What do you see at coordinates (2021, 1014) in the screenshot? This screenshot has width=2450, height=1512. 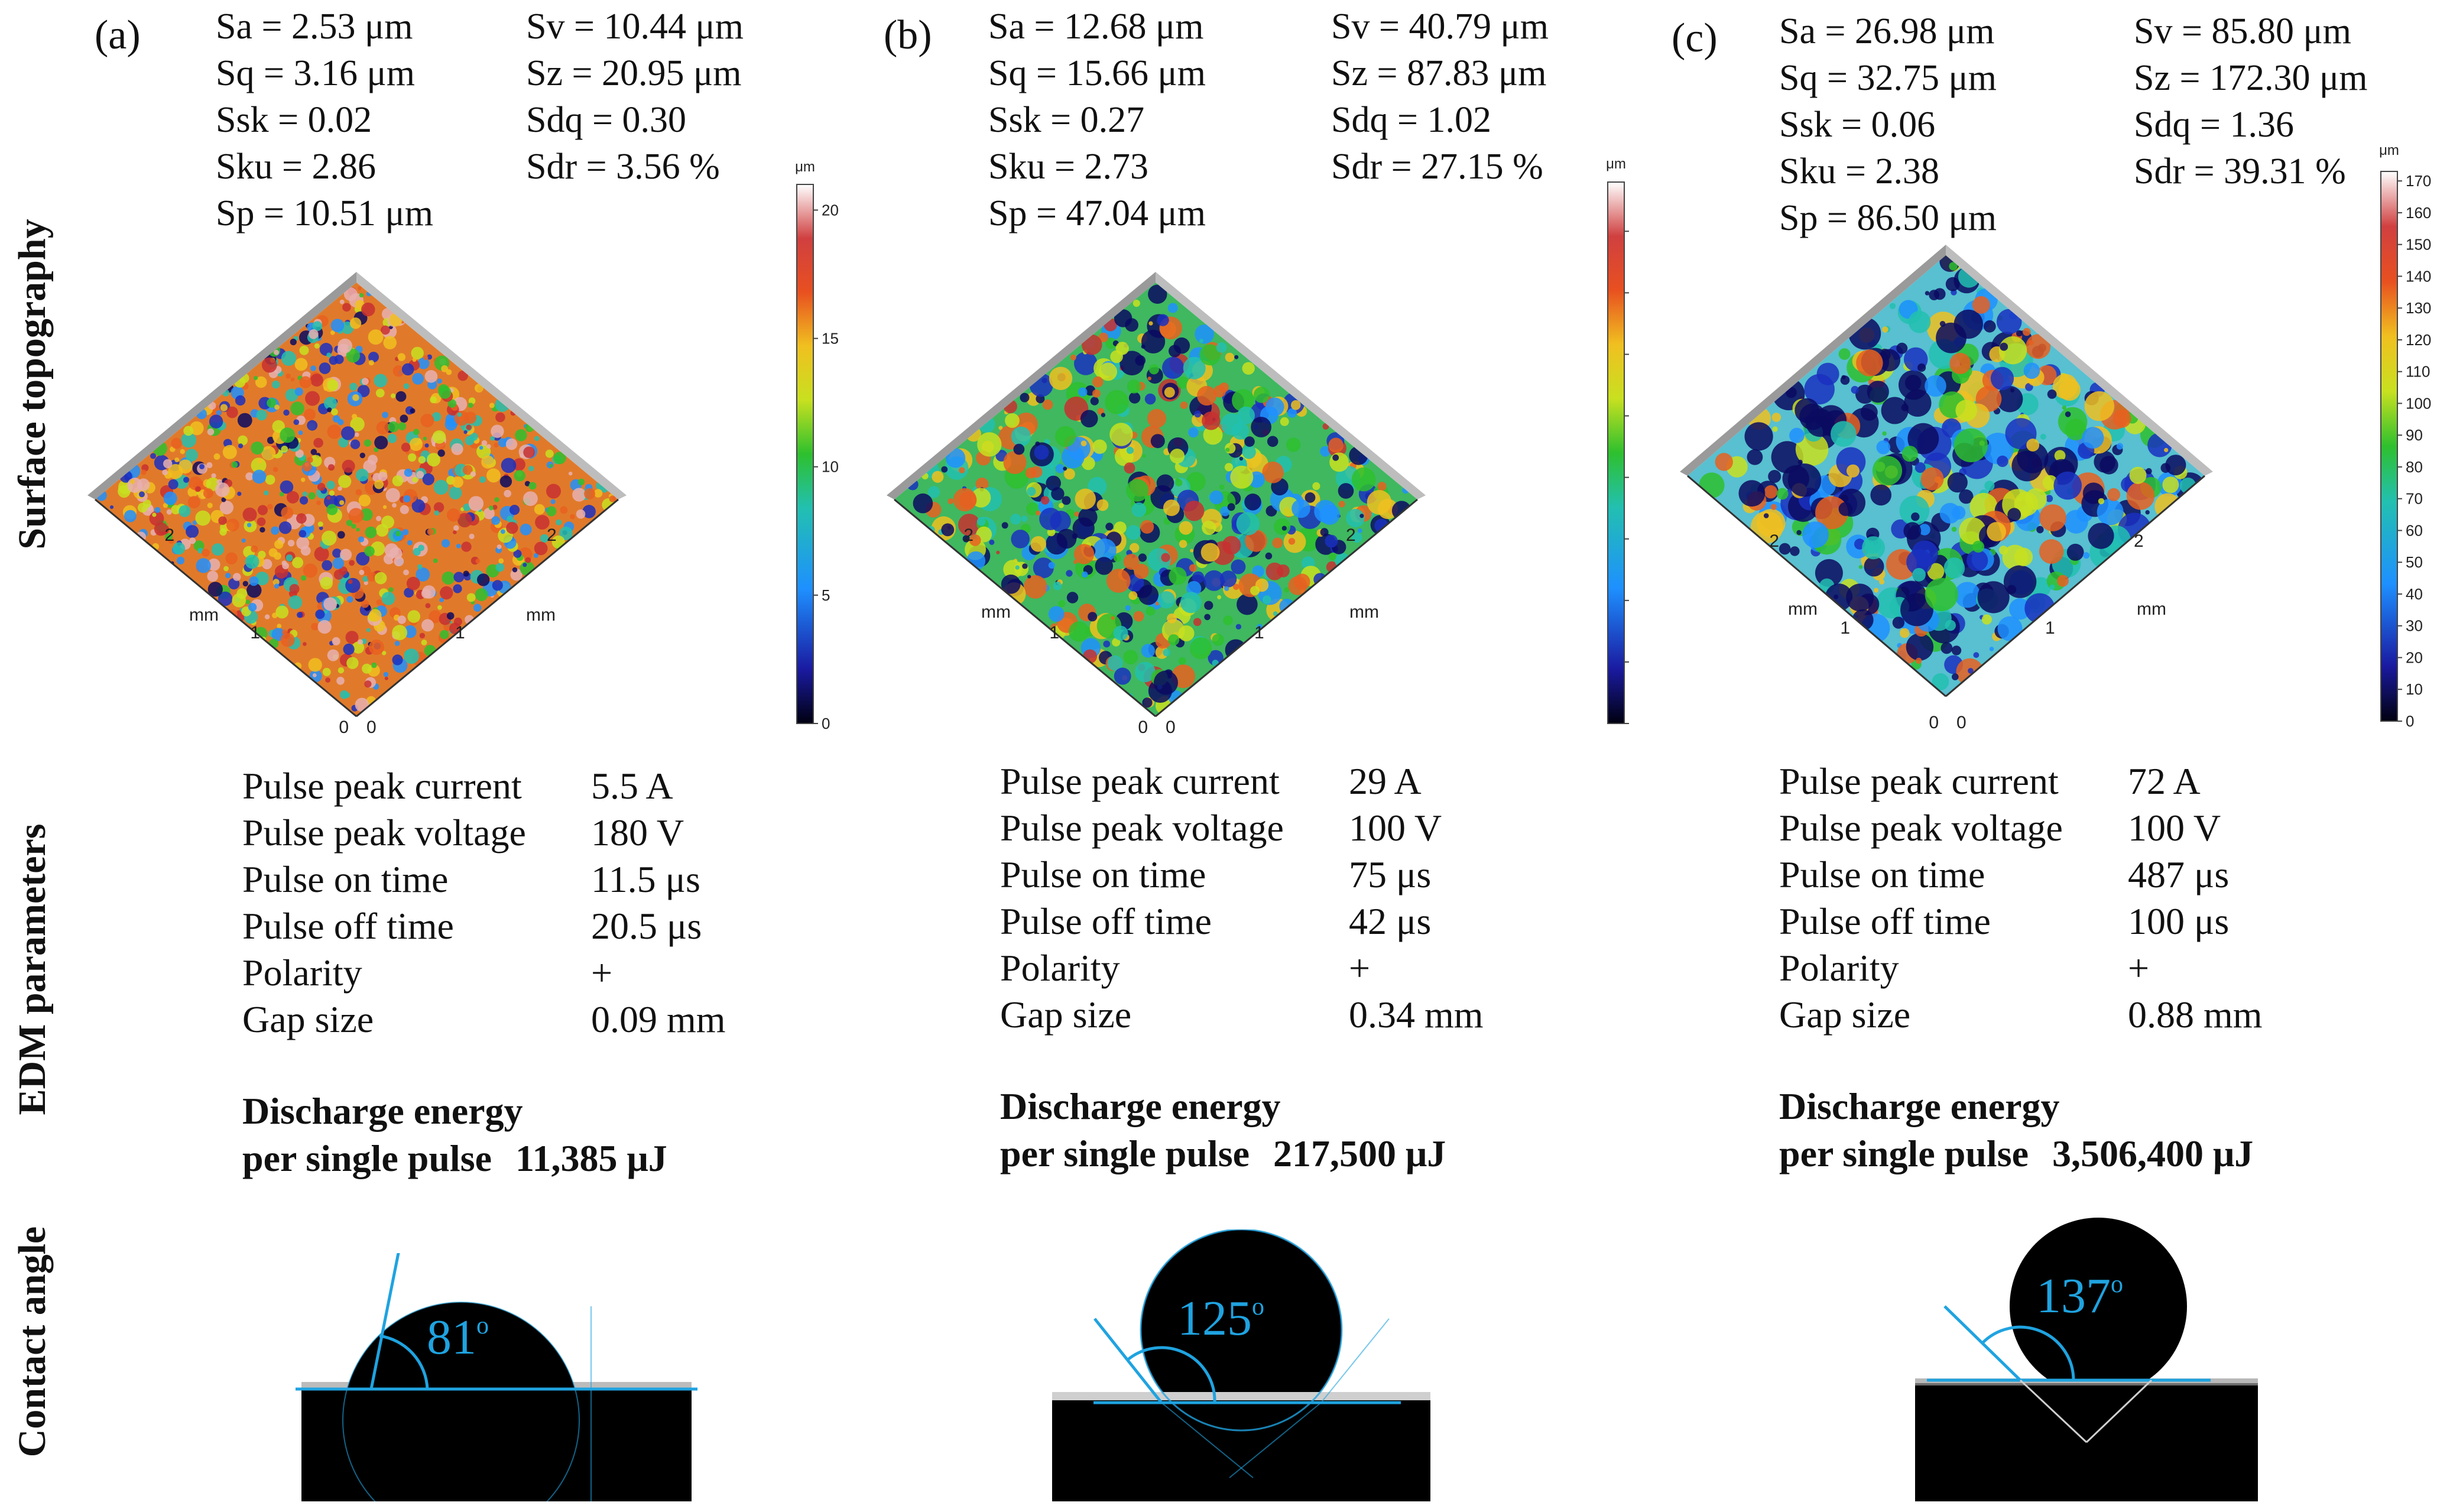 I see `edm-row: Gap size 0.88 mm` at bounding box center [2021, 1014].